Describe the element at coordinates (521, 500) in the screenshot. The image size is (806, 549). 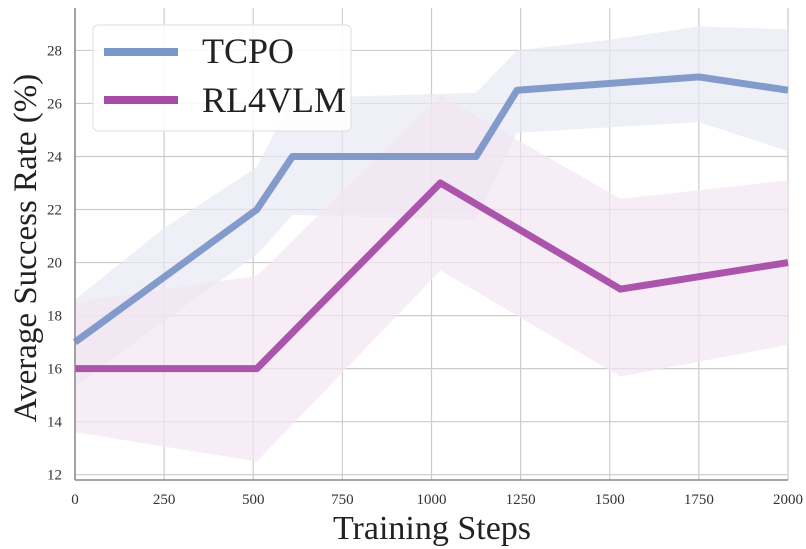
I see `x-tick-label: 1250` at that location.